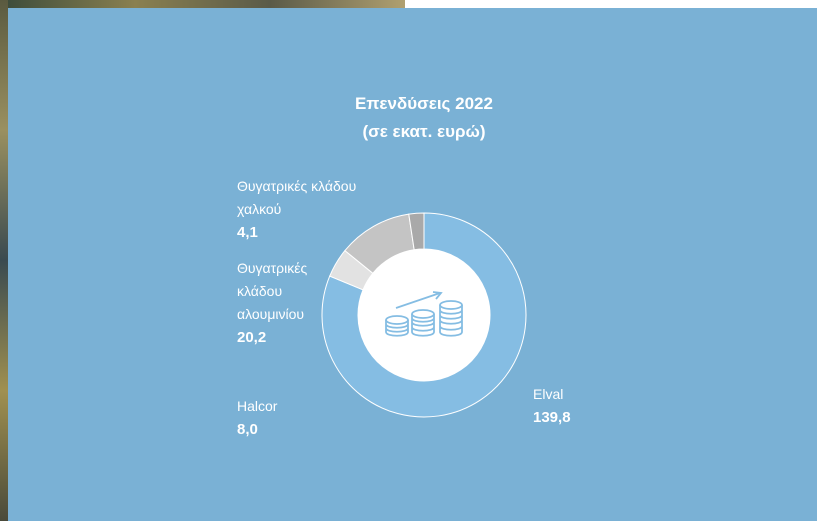 Image resolution: width=817 pixels, height=521 pixels. What do you see at coordinates (552, 417) in the screenshot?
I see `value-label: 139,8` at bounding box center [552, 417].